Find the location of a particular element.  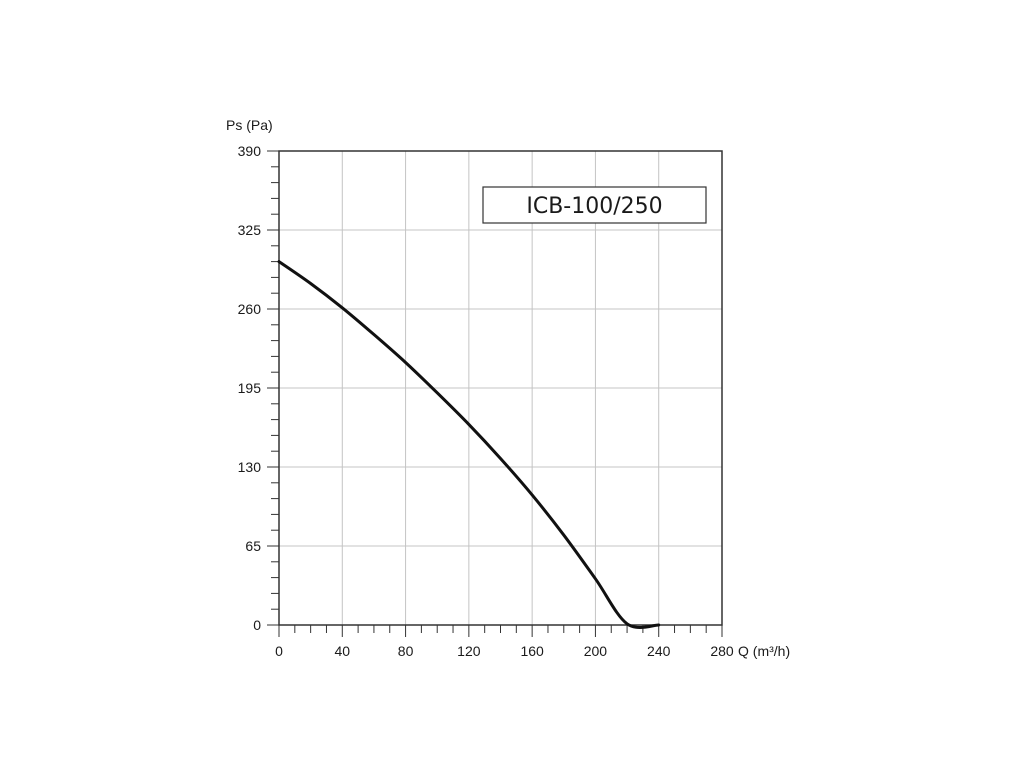

x-tick-label: 0 is located at coordinates (279, 651).